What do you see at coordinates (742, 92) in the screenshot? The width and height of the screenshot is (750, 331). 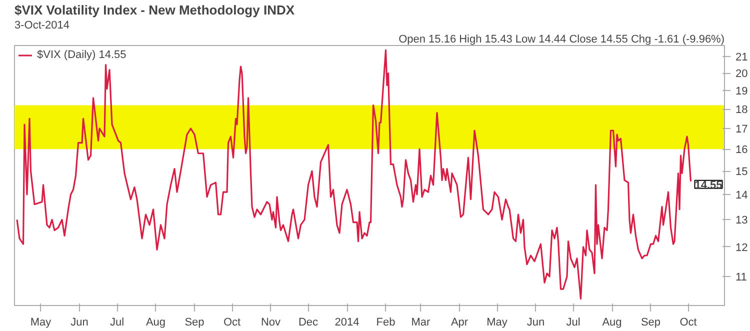 I see `y-tick-label: 19` at bounding box center [742, 92].